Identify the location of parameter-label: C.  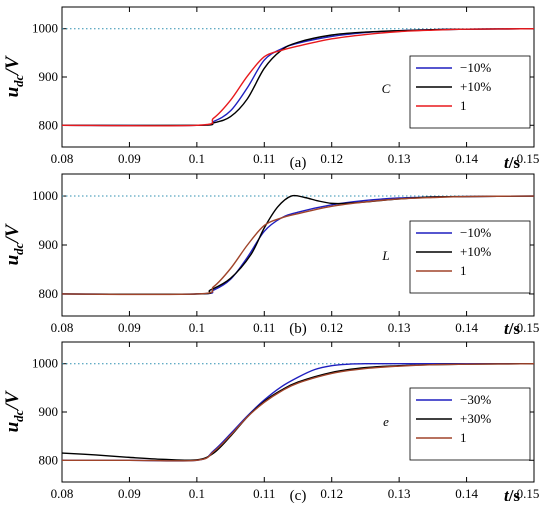
(386, 88).